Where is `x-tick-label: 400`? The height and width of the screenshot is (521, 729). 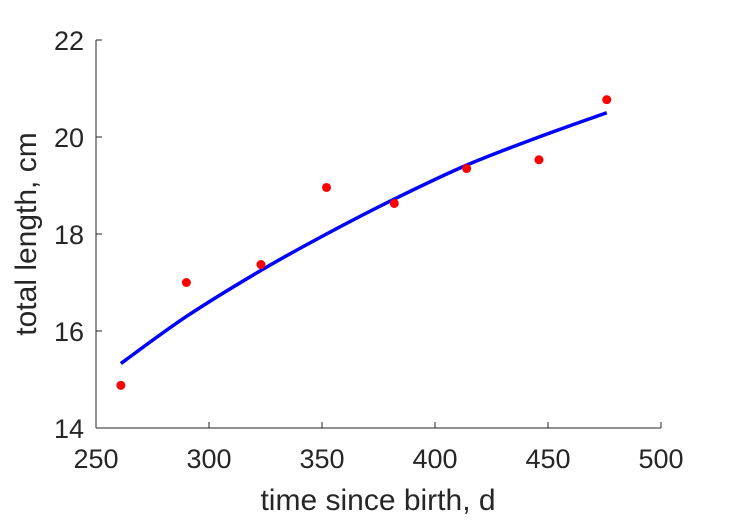
x-tick-label: 400 is located at coordinates (434, 459).